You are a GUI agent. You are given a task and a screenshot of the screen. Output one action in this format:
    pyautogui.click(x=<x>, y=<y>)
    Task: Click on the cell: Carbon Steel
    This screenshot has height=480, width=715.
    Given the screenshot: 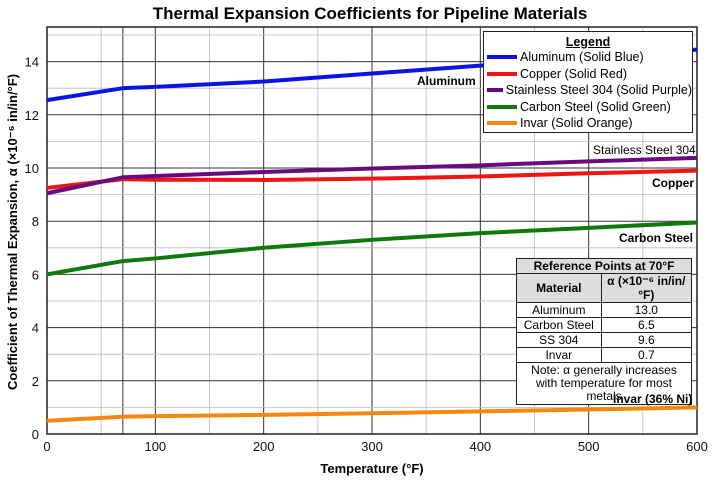 What is the action you would take?
    pyautogui.click(x=559, y=325)
    